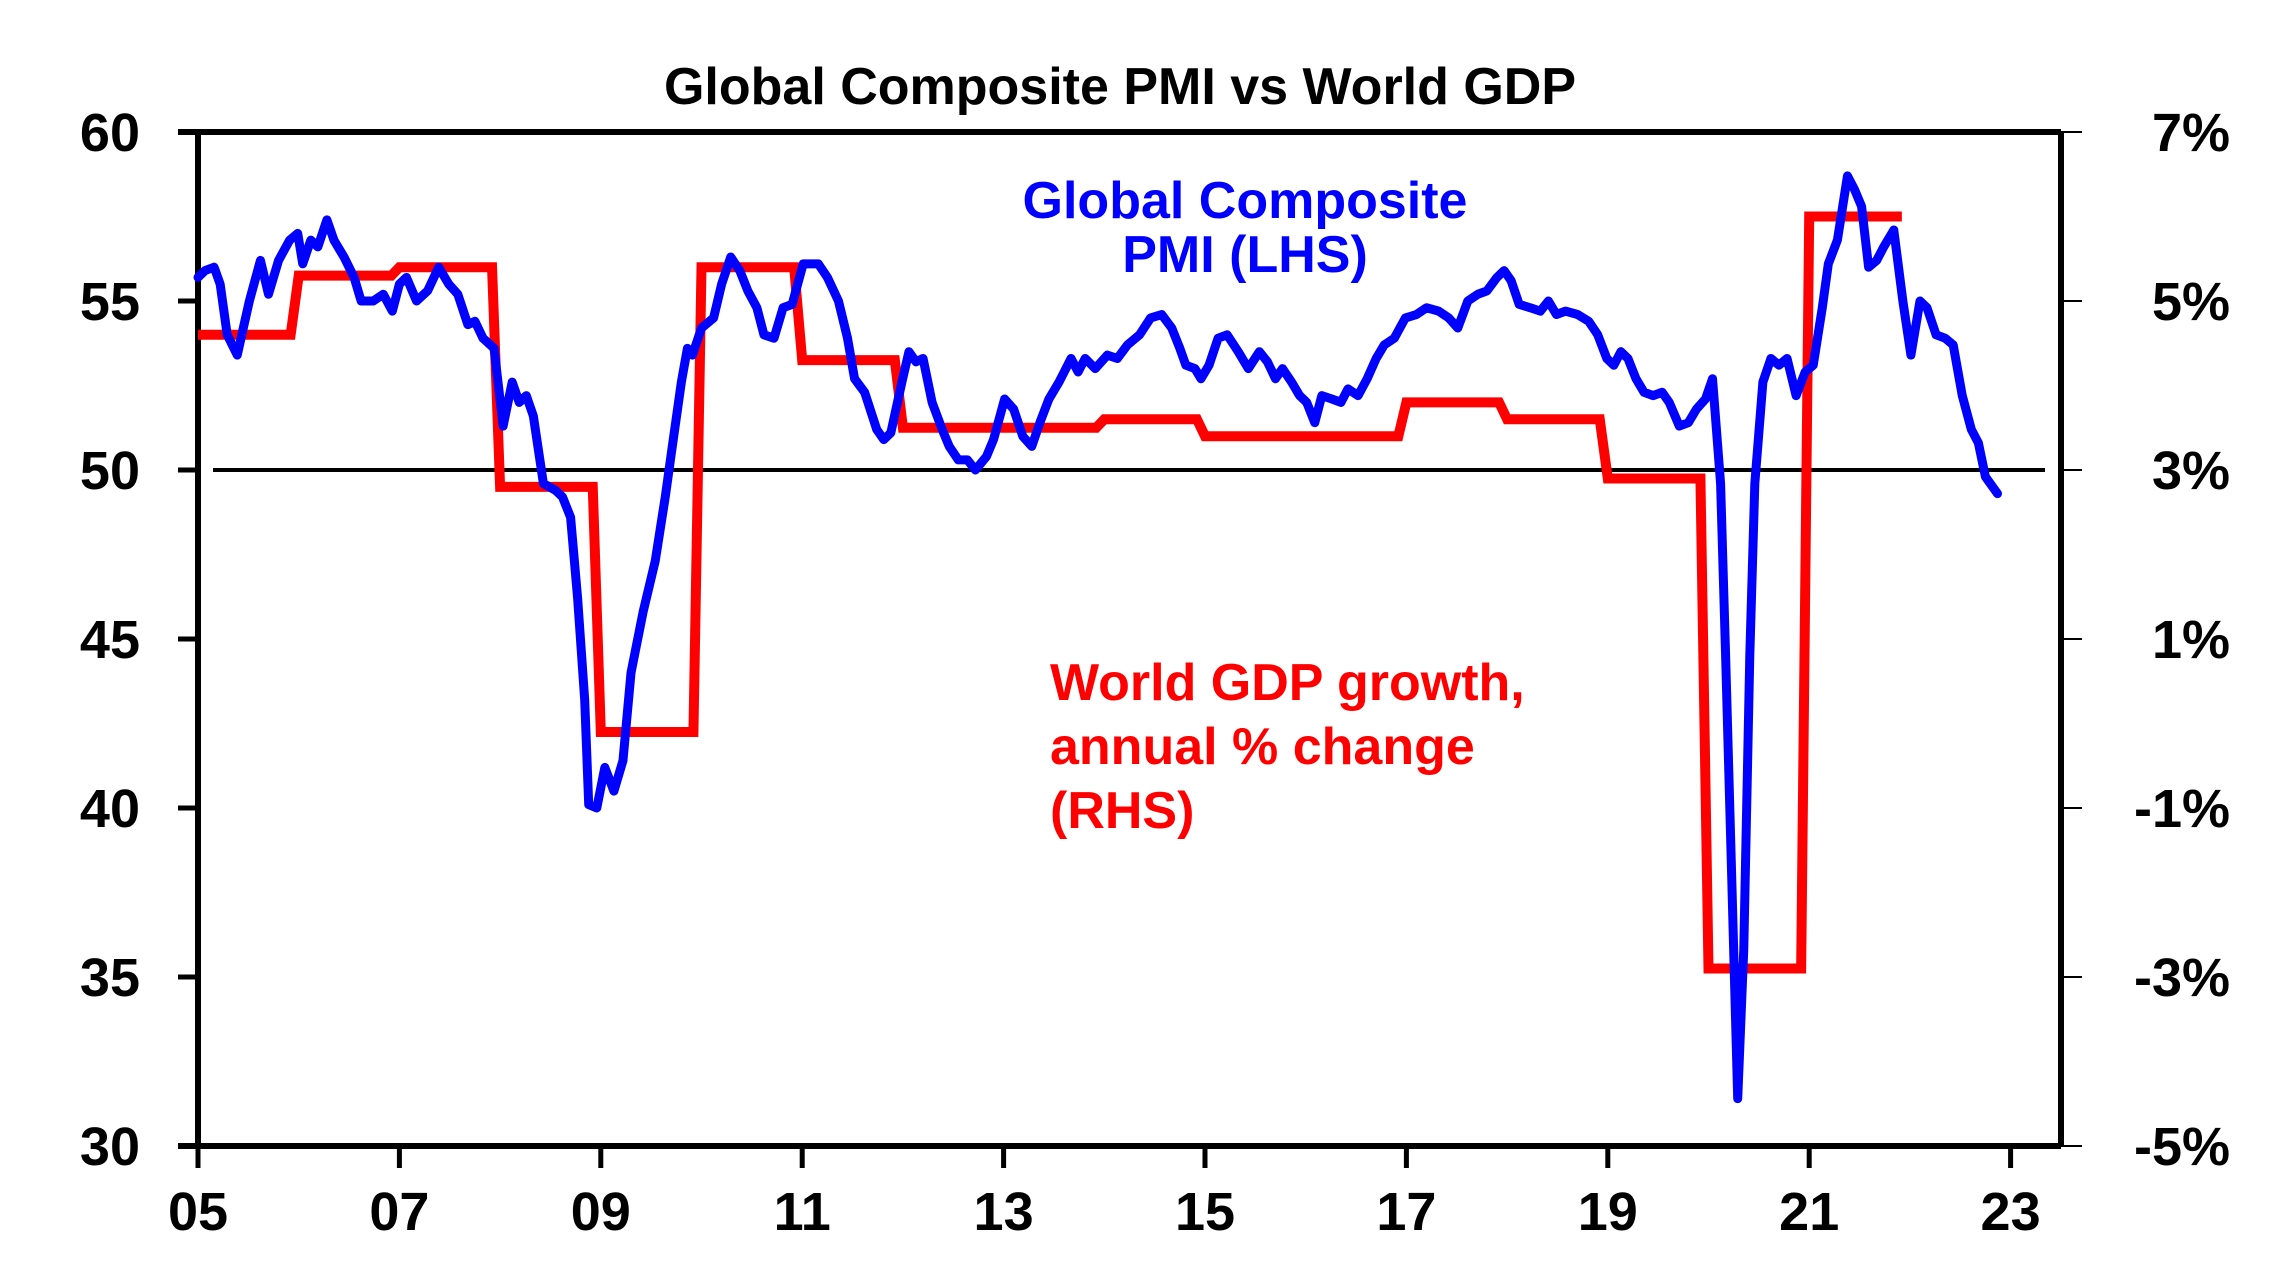 The width and height of the screenshot is (2289, 1288). I want to click on right-y-ticks: -5% -3% -1% 1% 3% 5% 7%, so click(2145, 640).